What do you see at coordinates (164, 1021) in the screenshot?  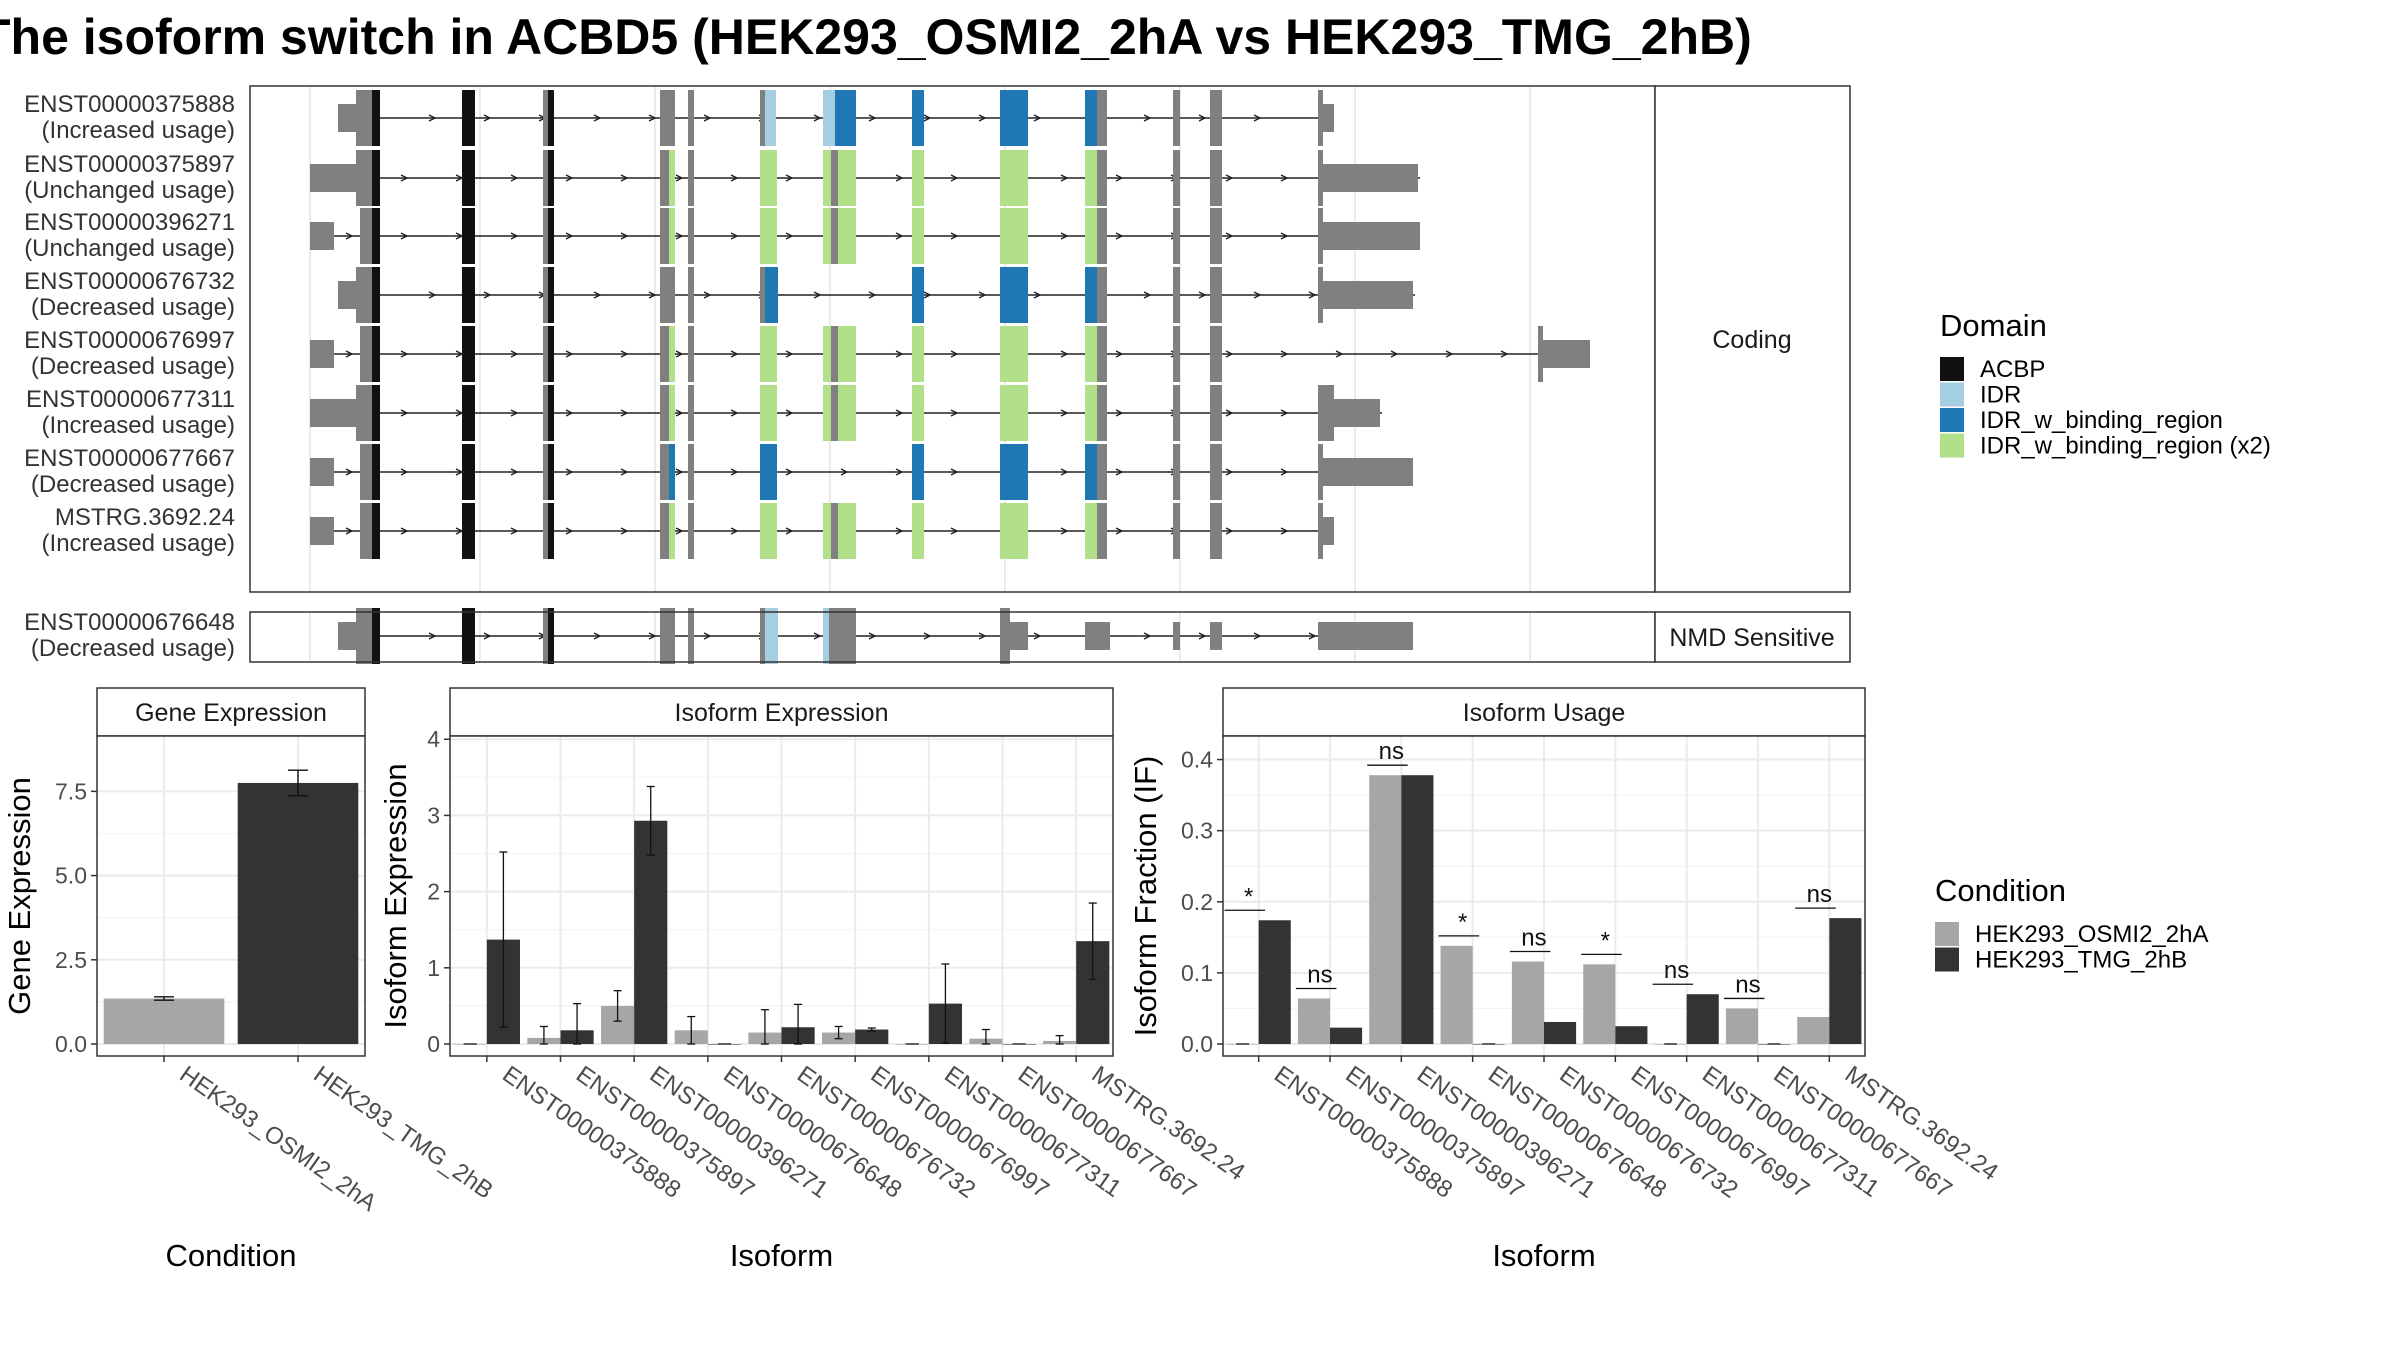 I see `bar` at bounding box center [164, 1021].